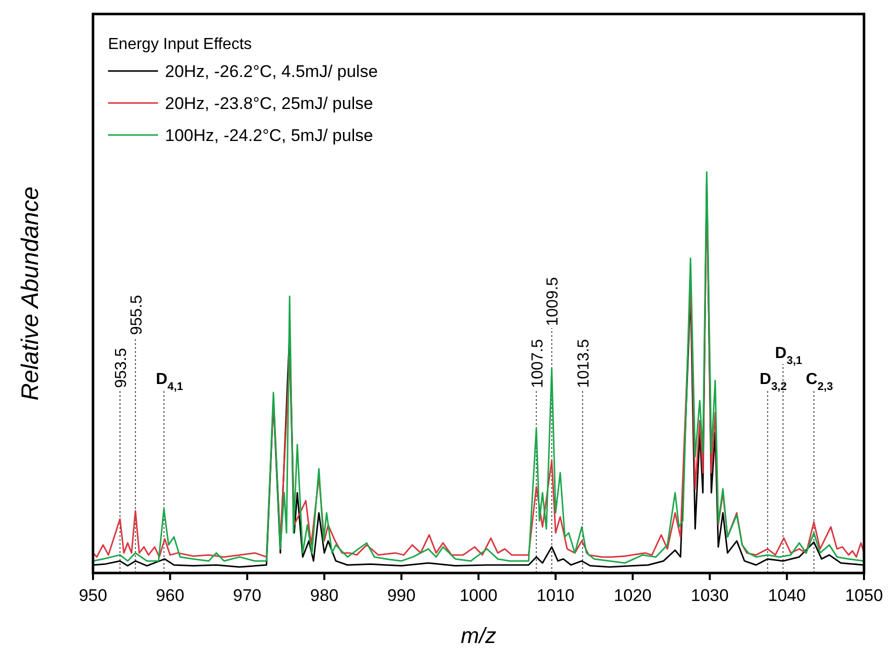 The height and width of the screenshot is (669, 894). Describe the element at coordinates (180, 44) in the screenshot. I see `legend-title: Energy Input Effects` at that location.